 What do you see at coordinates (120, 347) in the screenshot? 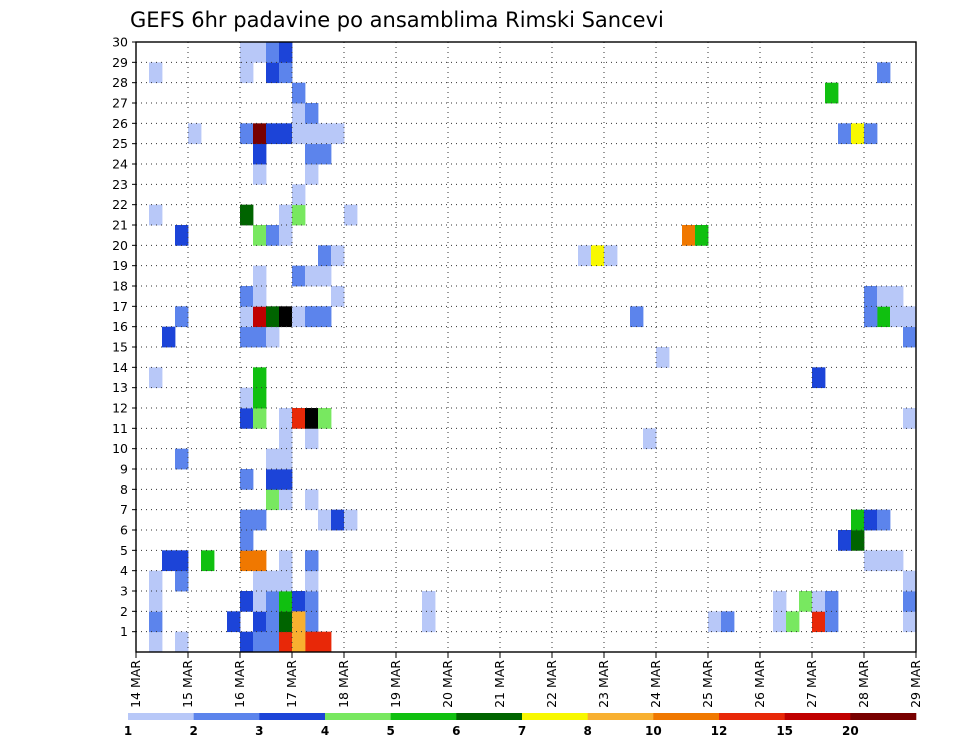
I see `y-tick-label: 15` at bounding box center [120, 347].